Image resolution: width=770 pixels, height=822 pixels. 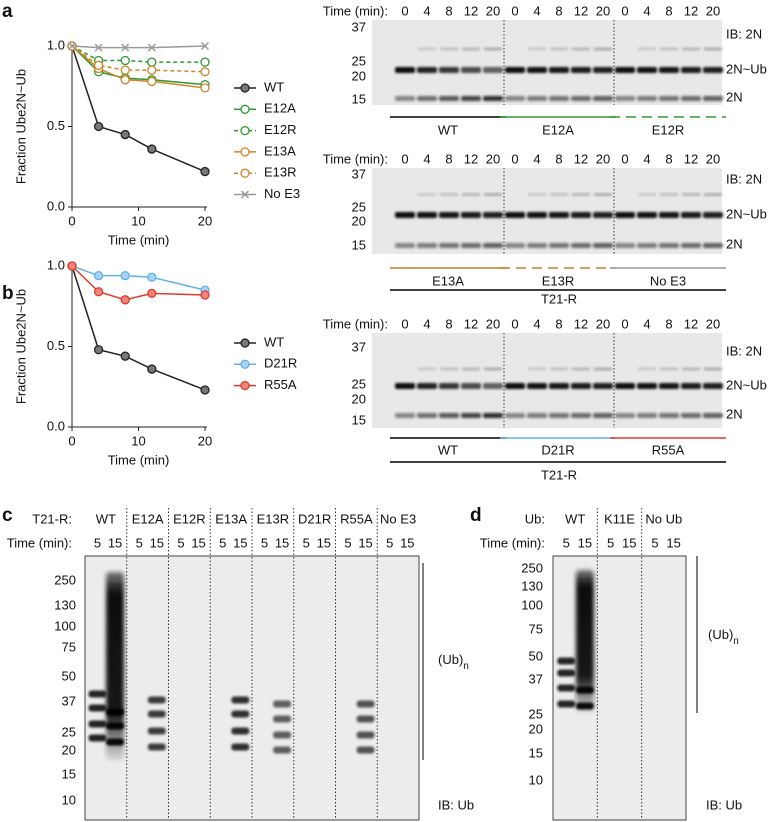 What do you see at coordinates (355, 158) in the screenshot?
I see `time-label: Time (min):` at bounding box center [355, 158].